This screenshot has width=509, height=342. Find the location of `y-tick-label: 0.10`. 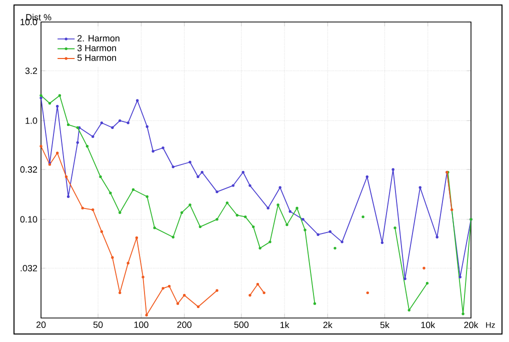

y-tick-label: 0.10 is located at coordinates (29, 219).